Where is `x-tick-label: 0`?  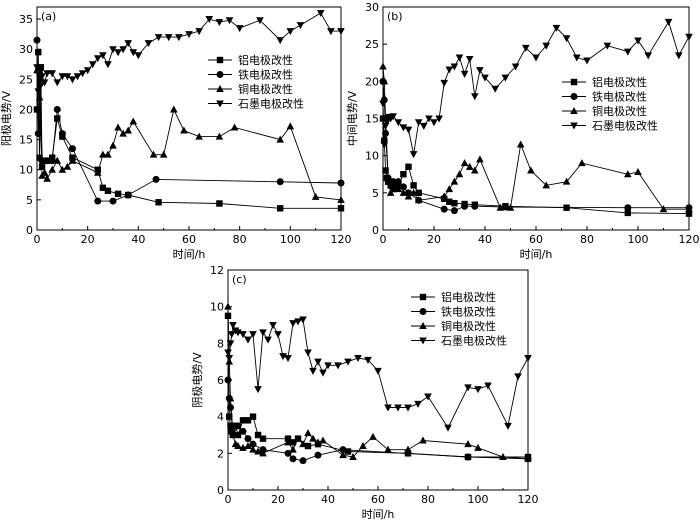
x-tick-label: 0 is located at coordinates (228, 499).